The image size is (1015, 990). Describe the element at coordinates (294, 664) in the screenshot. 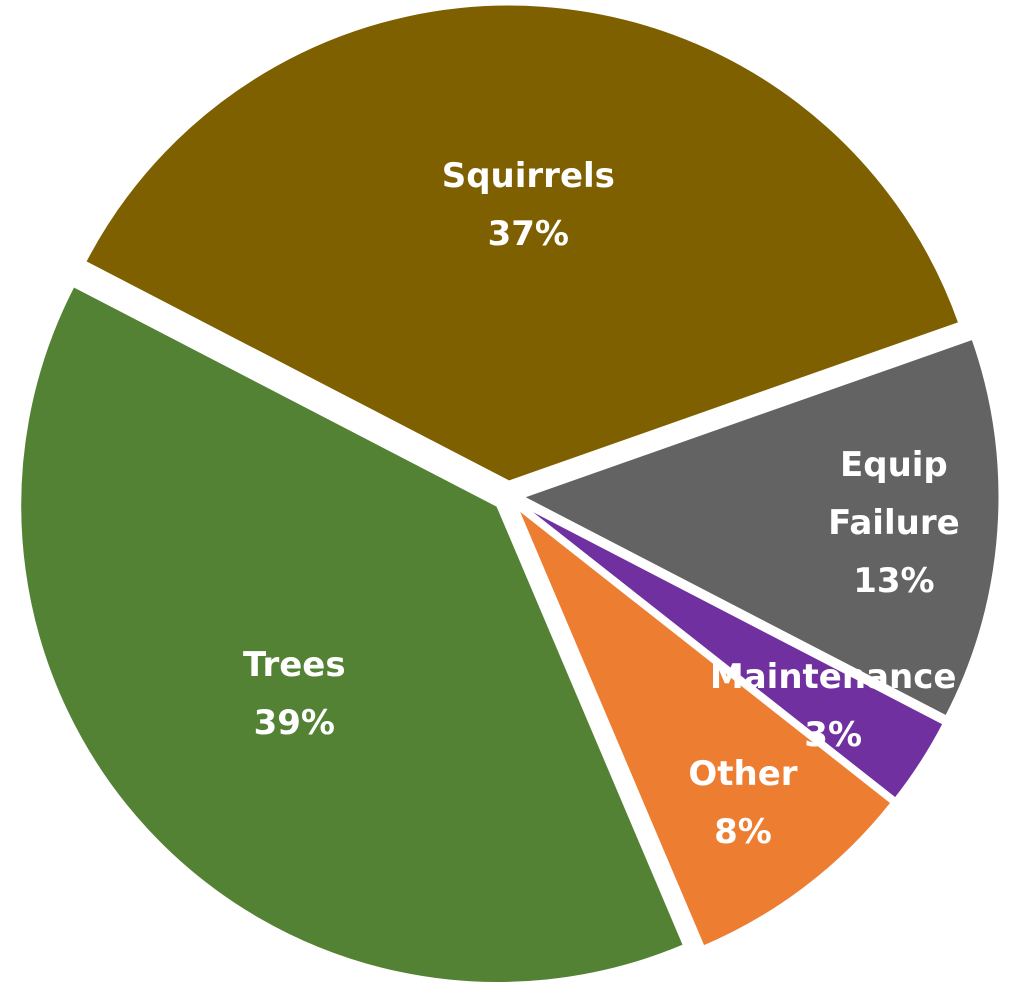

I see `category-label: Trees` at that location.